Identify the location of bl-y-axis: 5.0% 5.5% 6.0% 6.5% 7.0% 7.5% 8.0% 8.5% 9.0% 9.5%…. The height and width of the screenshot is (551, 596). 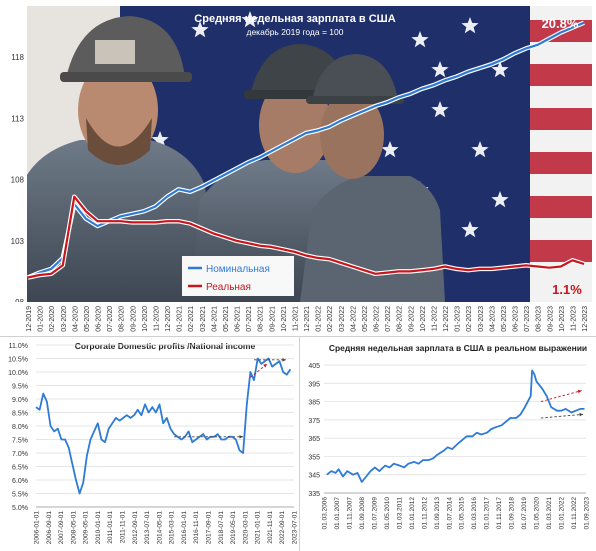
(18, 427).